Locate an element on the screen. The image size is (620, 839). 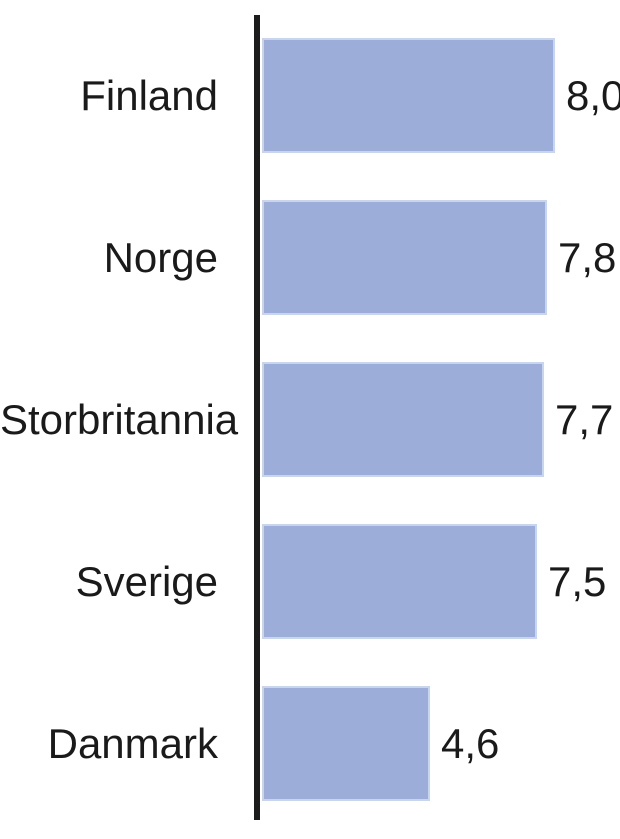
category-label: Danmark is located at coordinates (132, 743).